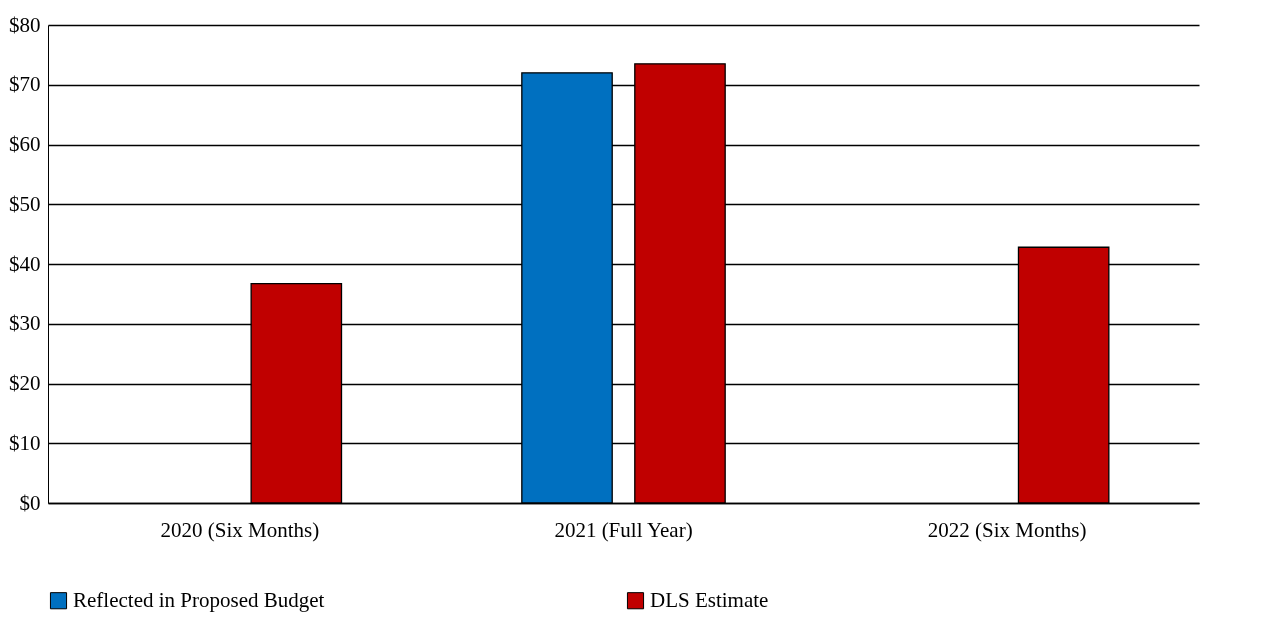 This screenshot has height=638, width=1263. Describe the element at coordinates (25, 24) in the screenshot. I see `y-tick-label: $80` at that location.